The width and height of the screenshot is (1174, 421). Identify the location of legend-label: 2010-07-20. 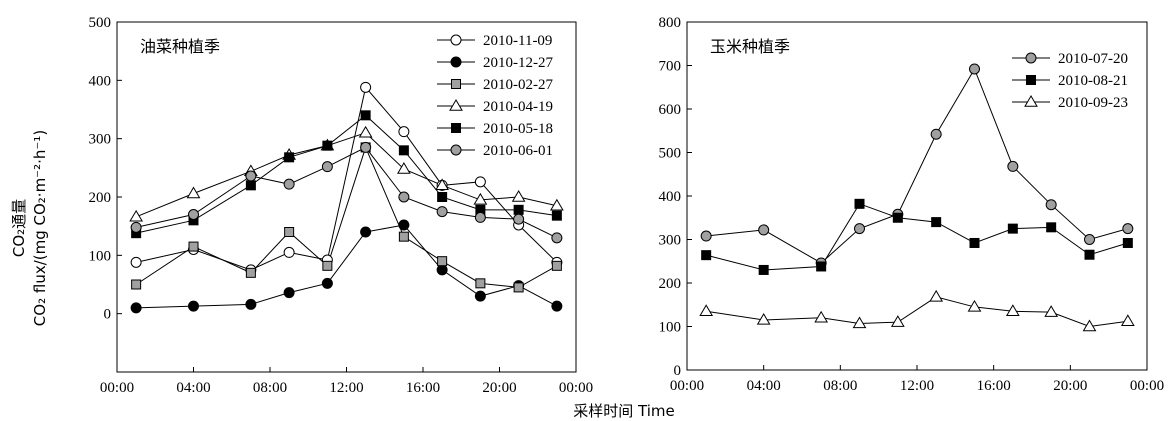
(1093, 59).